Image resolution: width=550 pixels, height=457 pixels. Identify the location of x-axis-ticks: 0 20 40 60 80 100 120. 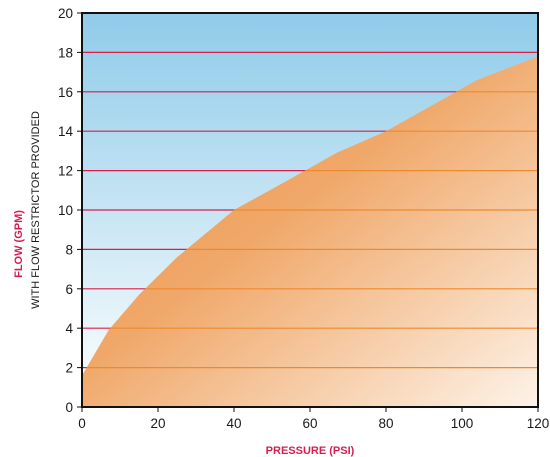
(313, 419).